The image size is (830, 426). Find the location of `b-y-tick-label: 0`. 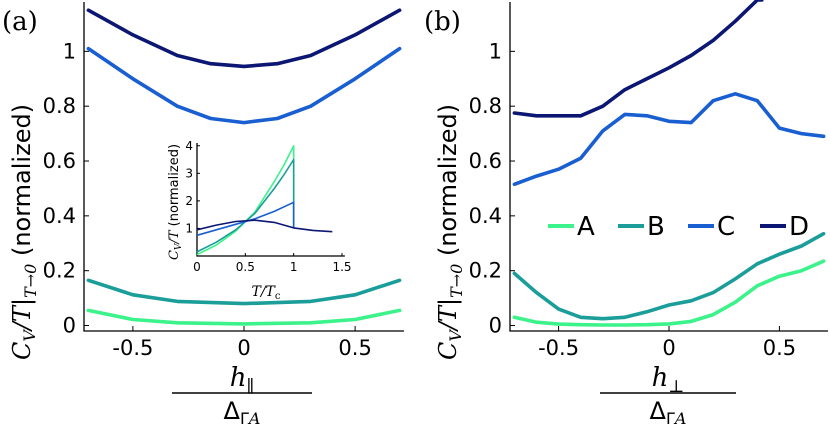

b-y-tick-label: 0 is located at coordinates (495, 326).